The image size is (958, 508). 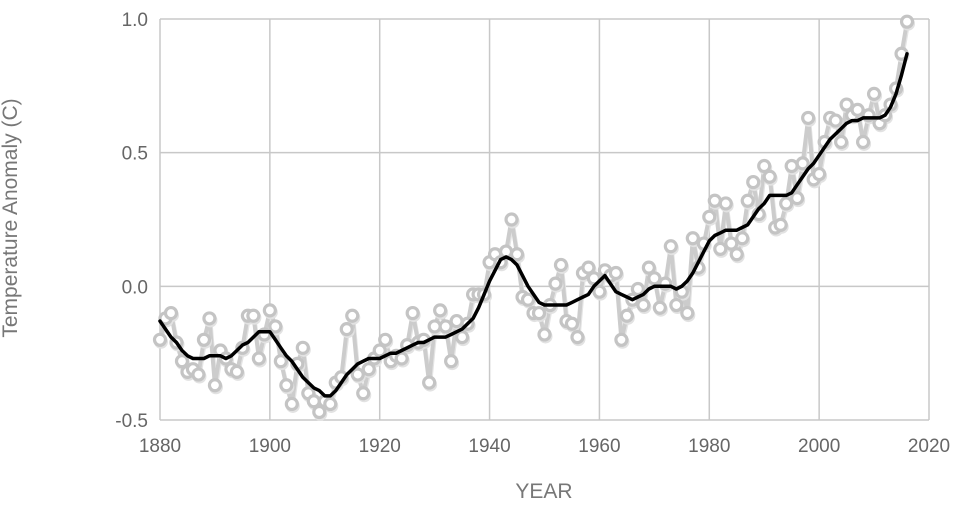 What do you see at coordinates (160, 446) in the screenshot?
I see `x-tick-label: 1880` at bounding box center [160, 446].